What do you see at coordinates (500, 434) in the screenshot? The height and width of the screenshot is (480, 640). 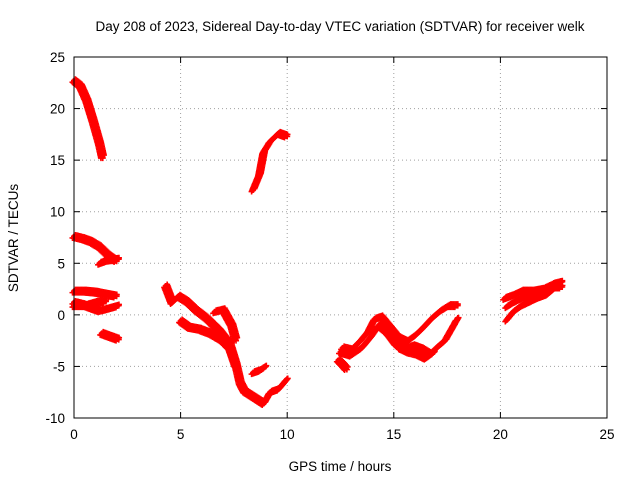 I see `x-tick-label: 20` at bounding box center [500, 434].